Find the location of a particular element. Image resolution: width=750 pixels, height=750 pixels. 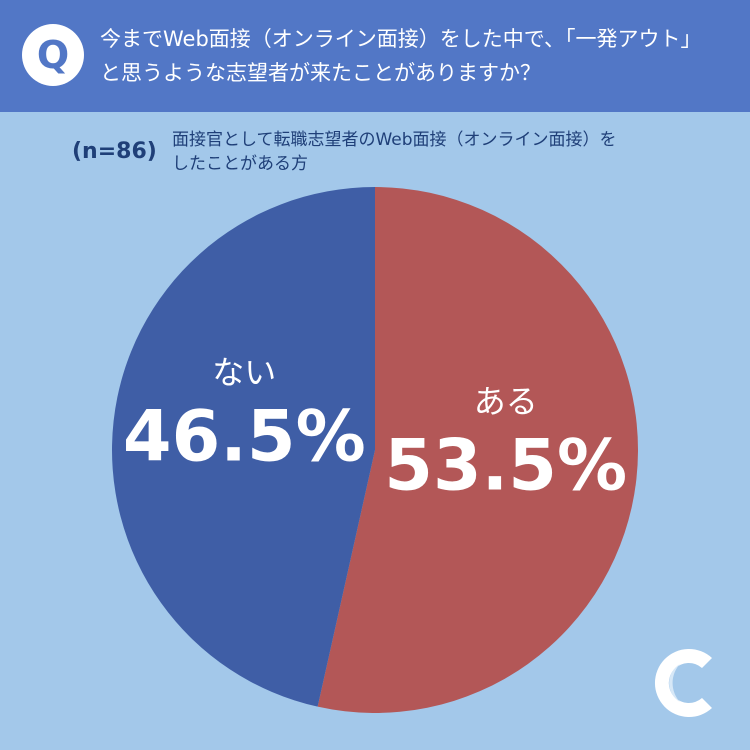

slice-value-label: 53.5% is located at coordinates (505, 465).